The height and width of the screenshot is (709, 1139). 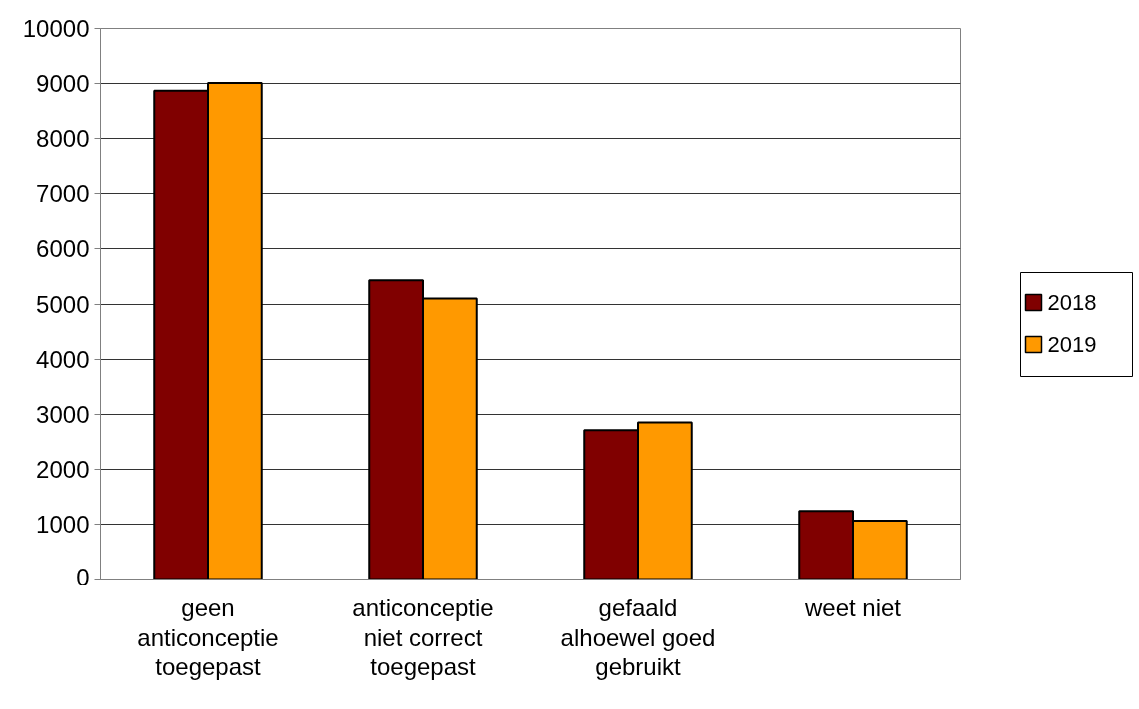 I want to click on y-tick-label: 0, so click(x=83, y=577).